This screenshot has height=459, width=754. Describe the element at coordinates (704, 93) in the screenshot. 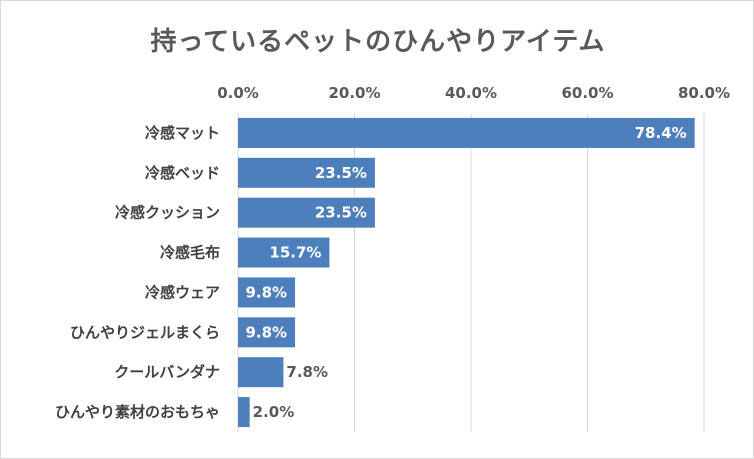

I see `x-tick-label: 80.0%` at that location.